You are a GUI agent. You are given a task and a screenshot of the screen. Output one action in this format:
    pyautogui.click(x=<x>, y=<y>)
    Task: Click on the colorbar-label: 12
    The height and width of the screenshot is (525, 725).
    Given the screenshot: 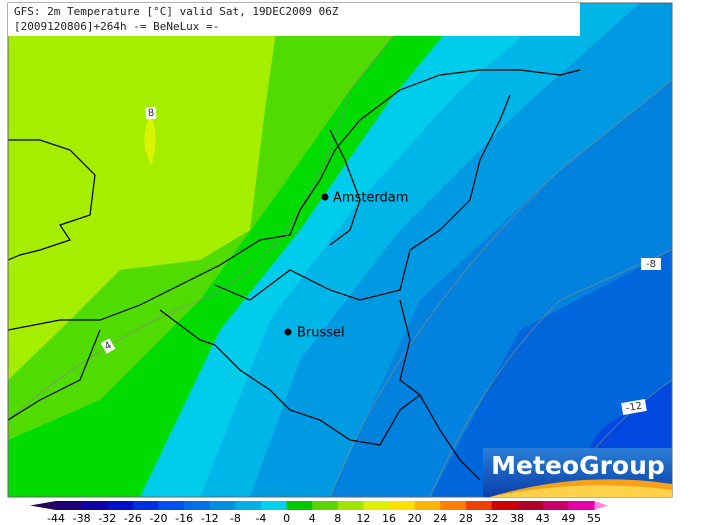 What is the action you would take?
    pyautogui.click(x=363, y=518)
    